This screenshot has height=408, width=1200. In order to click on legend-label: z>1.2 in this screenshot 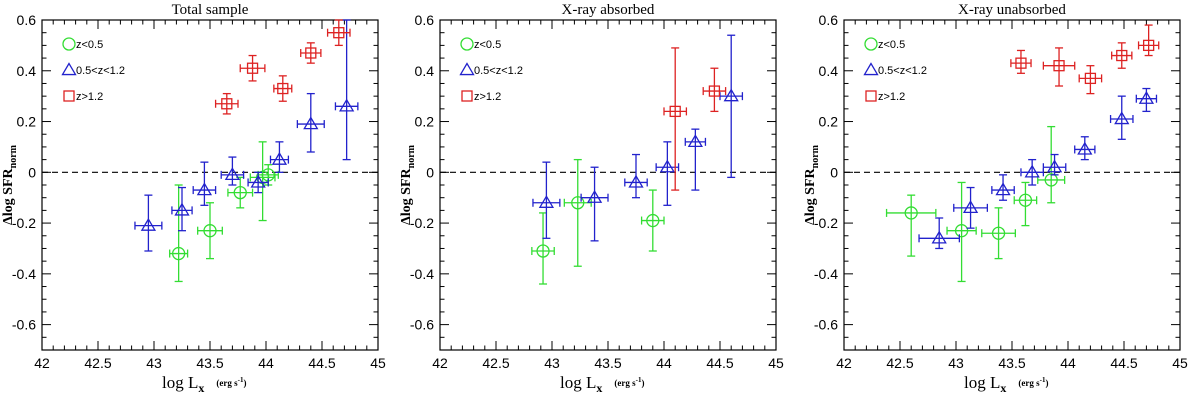, I will do `click(487, 97)`.